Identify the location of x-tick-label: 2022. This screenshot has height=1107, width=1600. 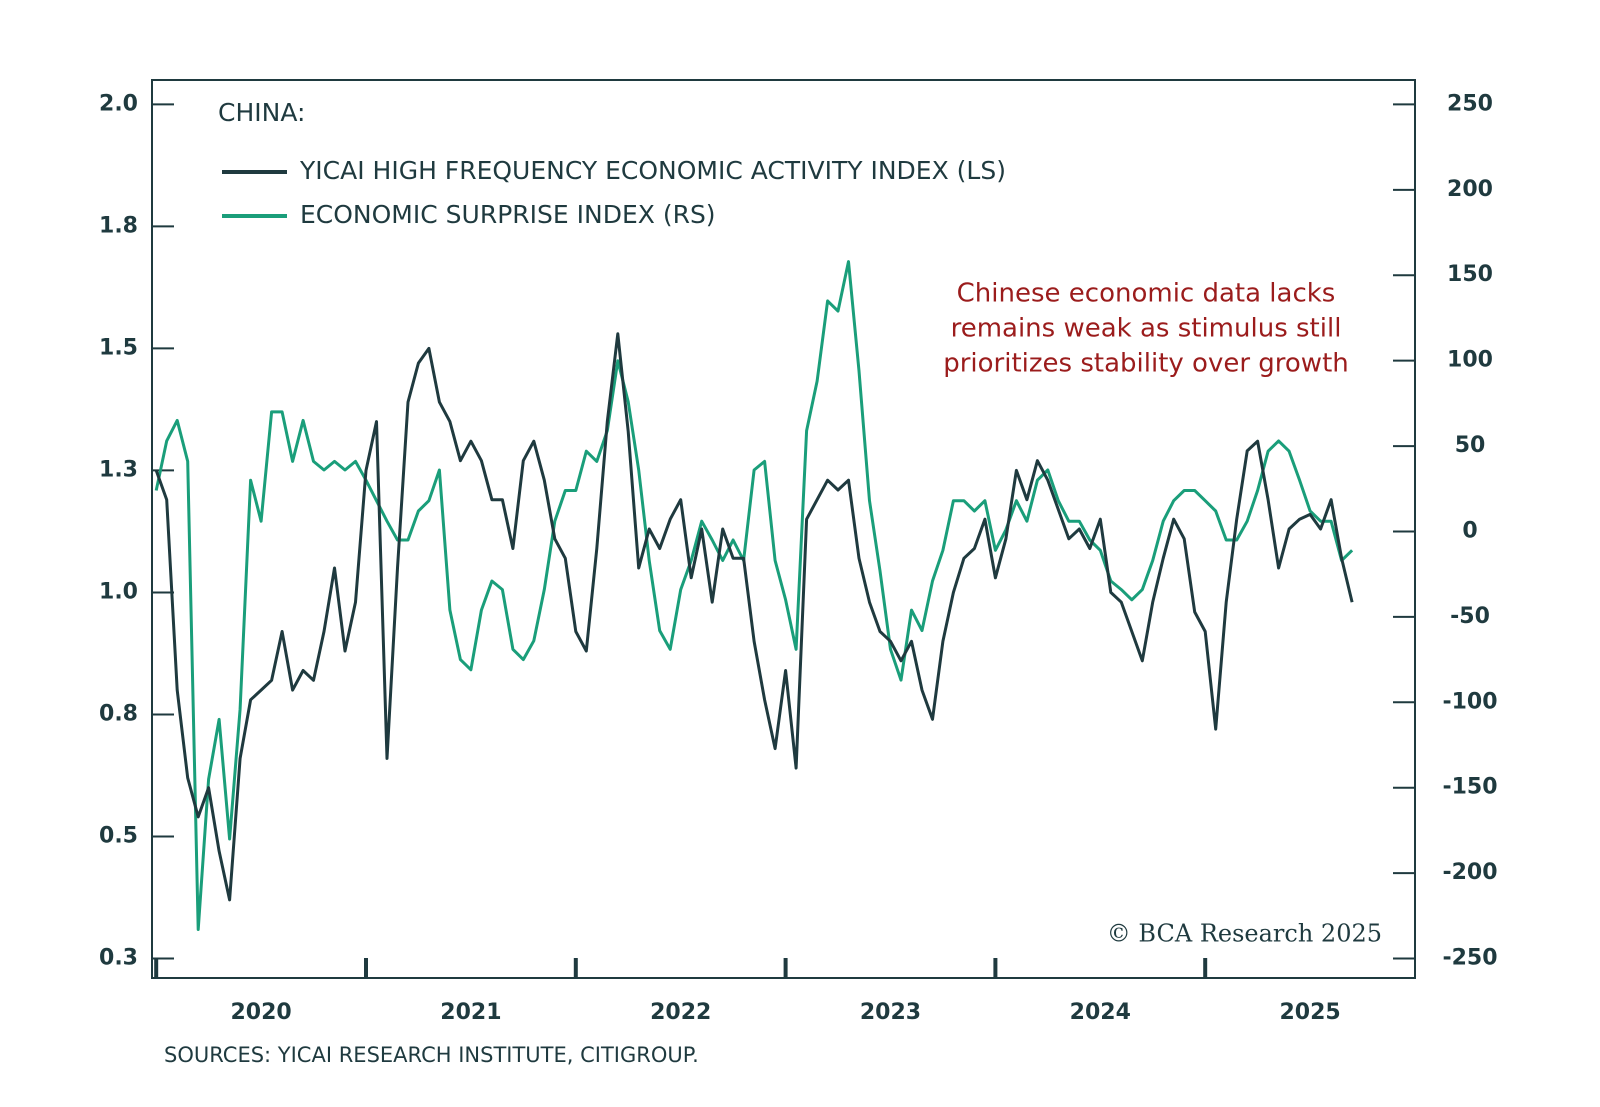
(680, 1012).